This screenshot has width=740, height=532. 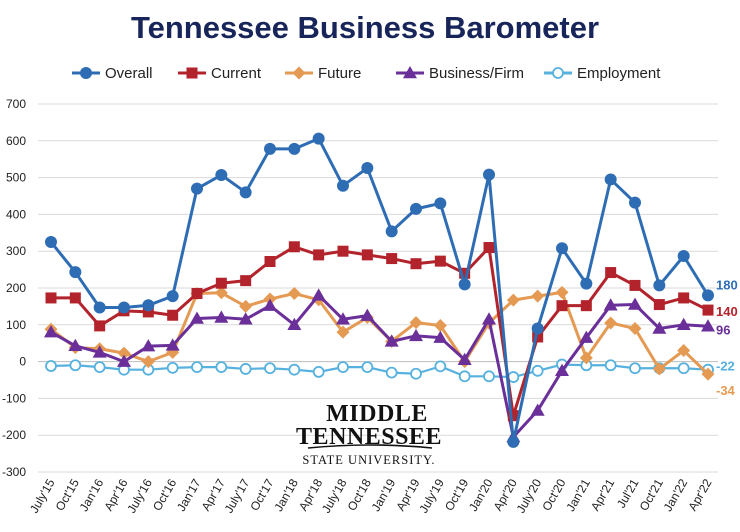 I want to click on university-logo: MIDDLE TENNESSEE STATE UNIVERSITY., so click(x=368, y=434).